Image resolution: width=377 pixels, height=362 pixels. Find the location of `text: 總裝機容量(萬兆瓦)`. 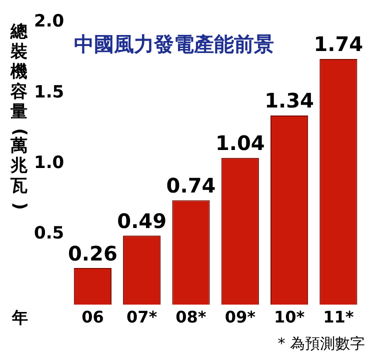

text: 總裝機容量(萬兆瓦) is located at coordinates (20, 116).